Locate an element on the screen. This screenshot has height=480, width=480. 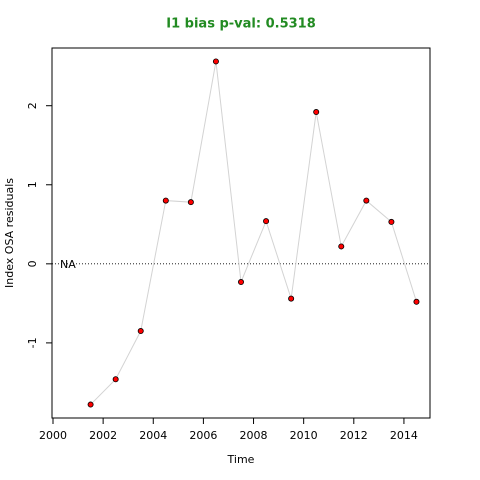
y-tick-label: -1 is located at coordinates (32, 342).